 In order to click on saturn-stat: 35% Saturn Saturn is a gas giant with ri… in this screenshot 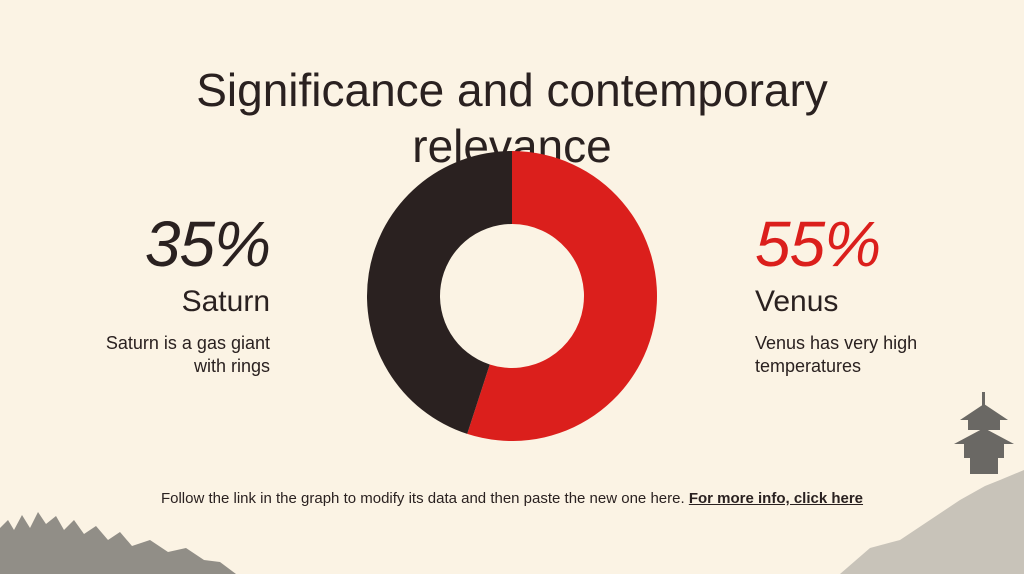, I will do `click(180, 292)`.